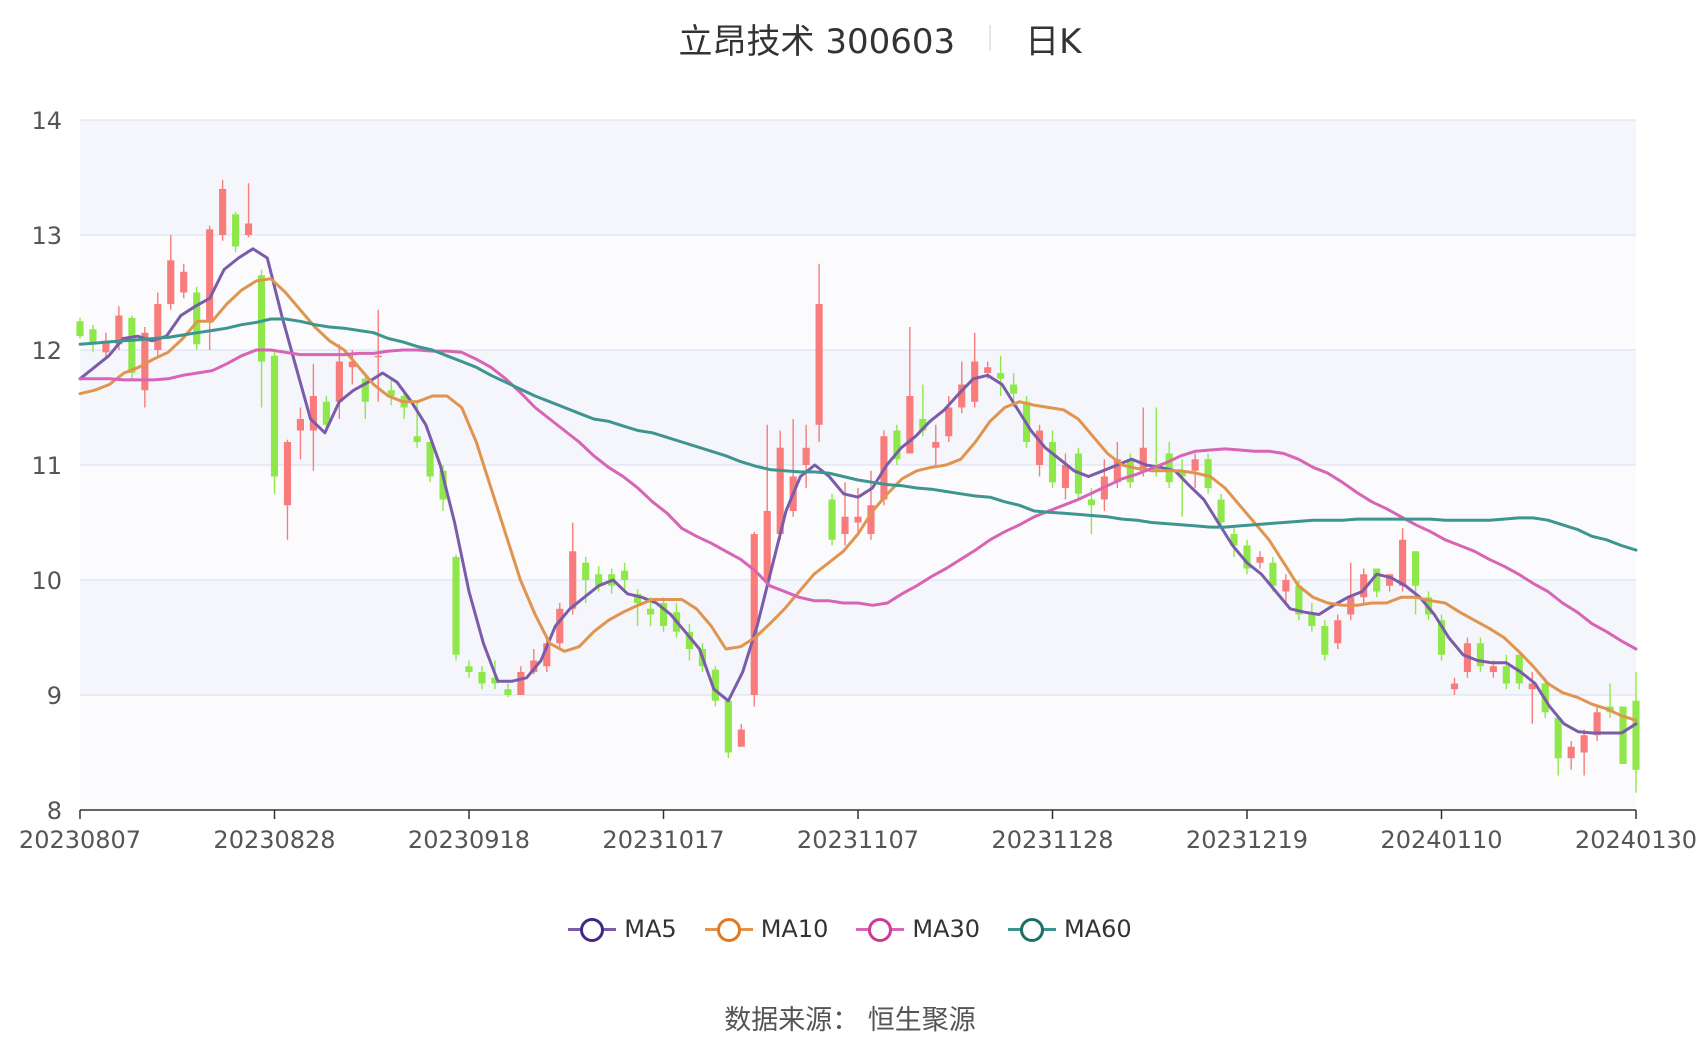  I want to click on legend-label: MA30, so click(946, 929).